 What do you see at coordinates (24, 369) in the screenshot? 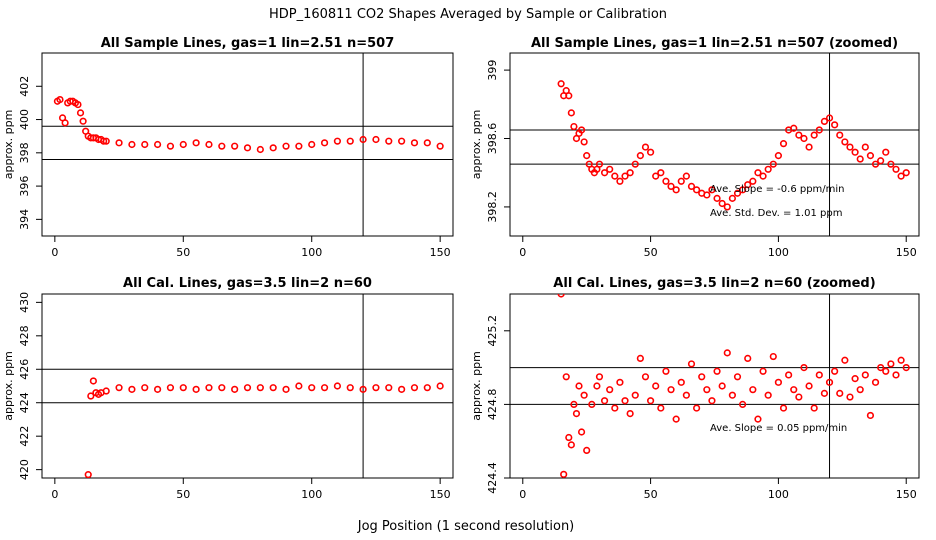
I see `y-tick-label: 426` at bounding box center [24, 369].